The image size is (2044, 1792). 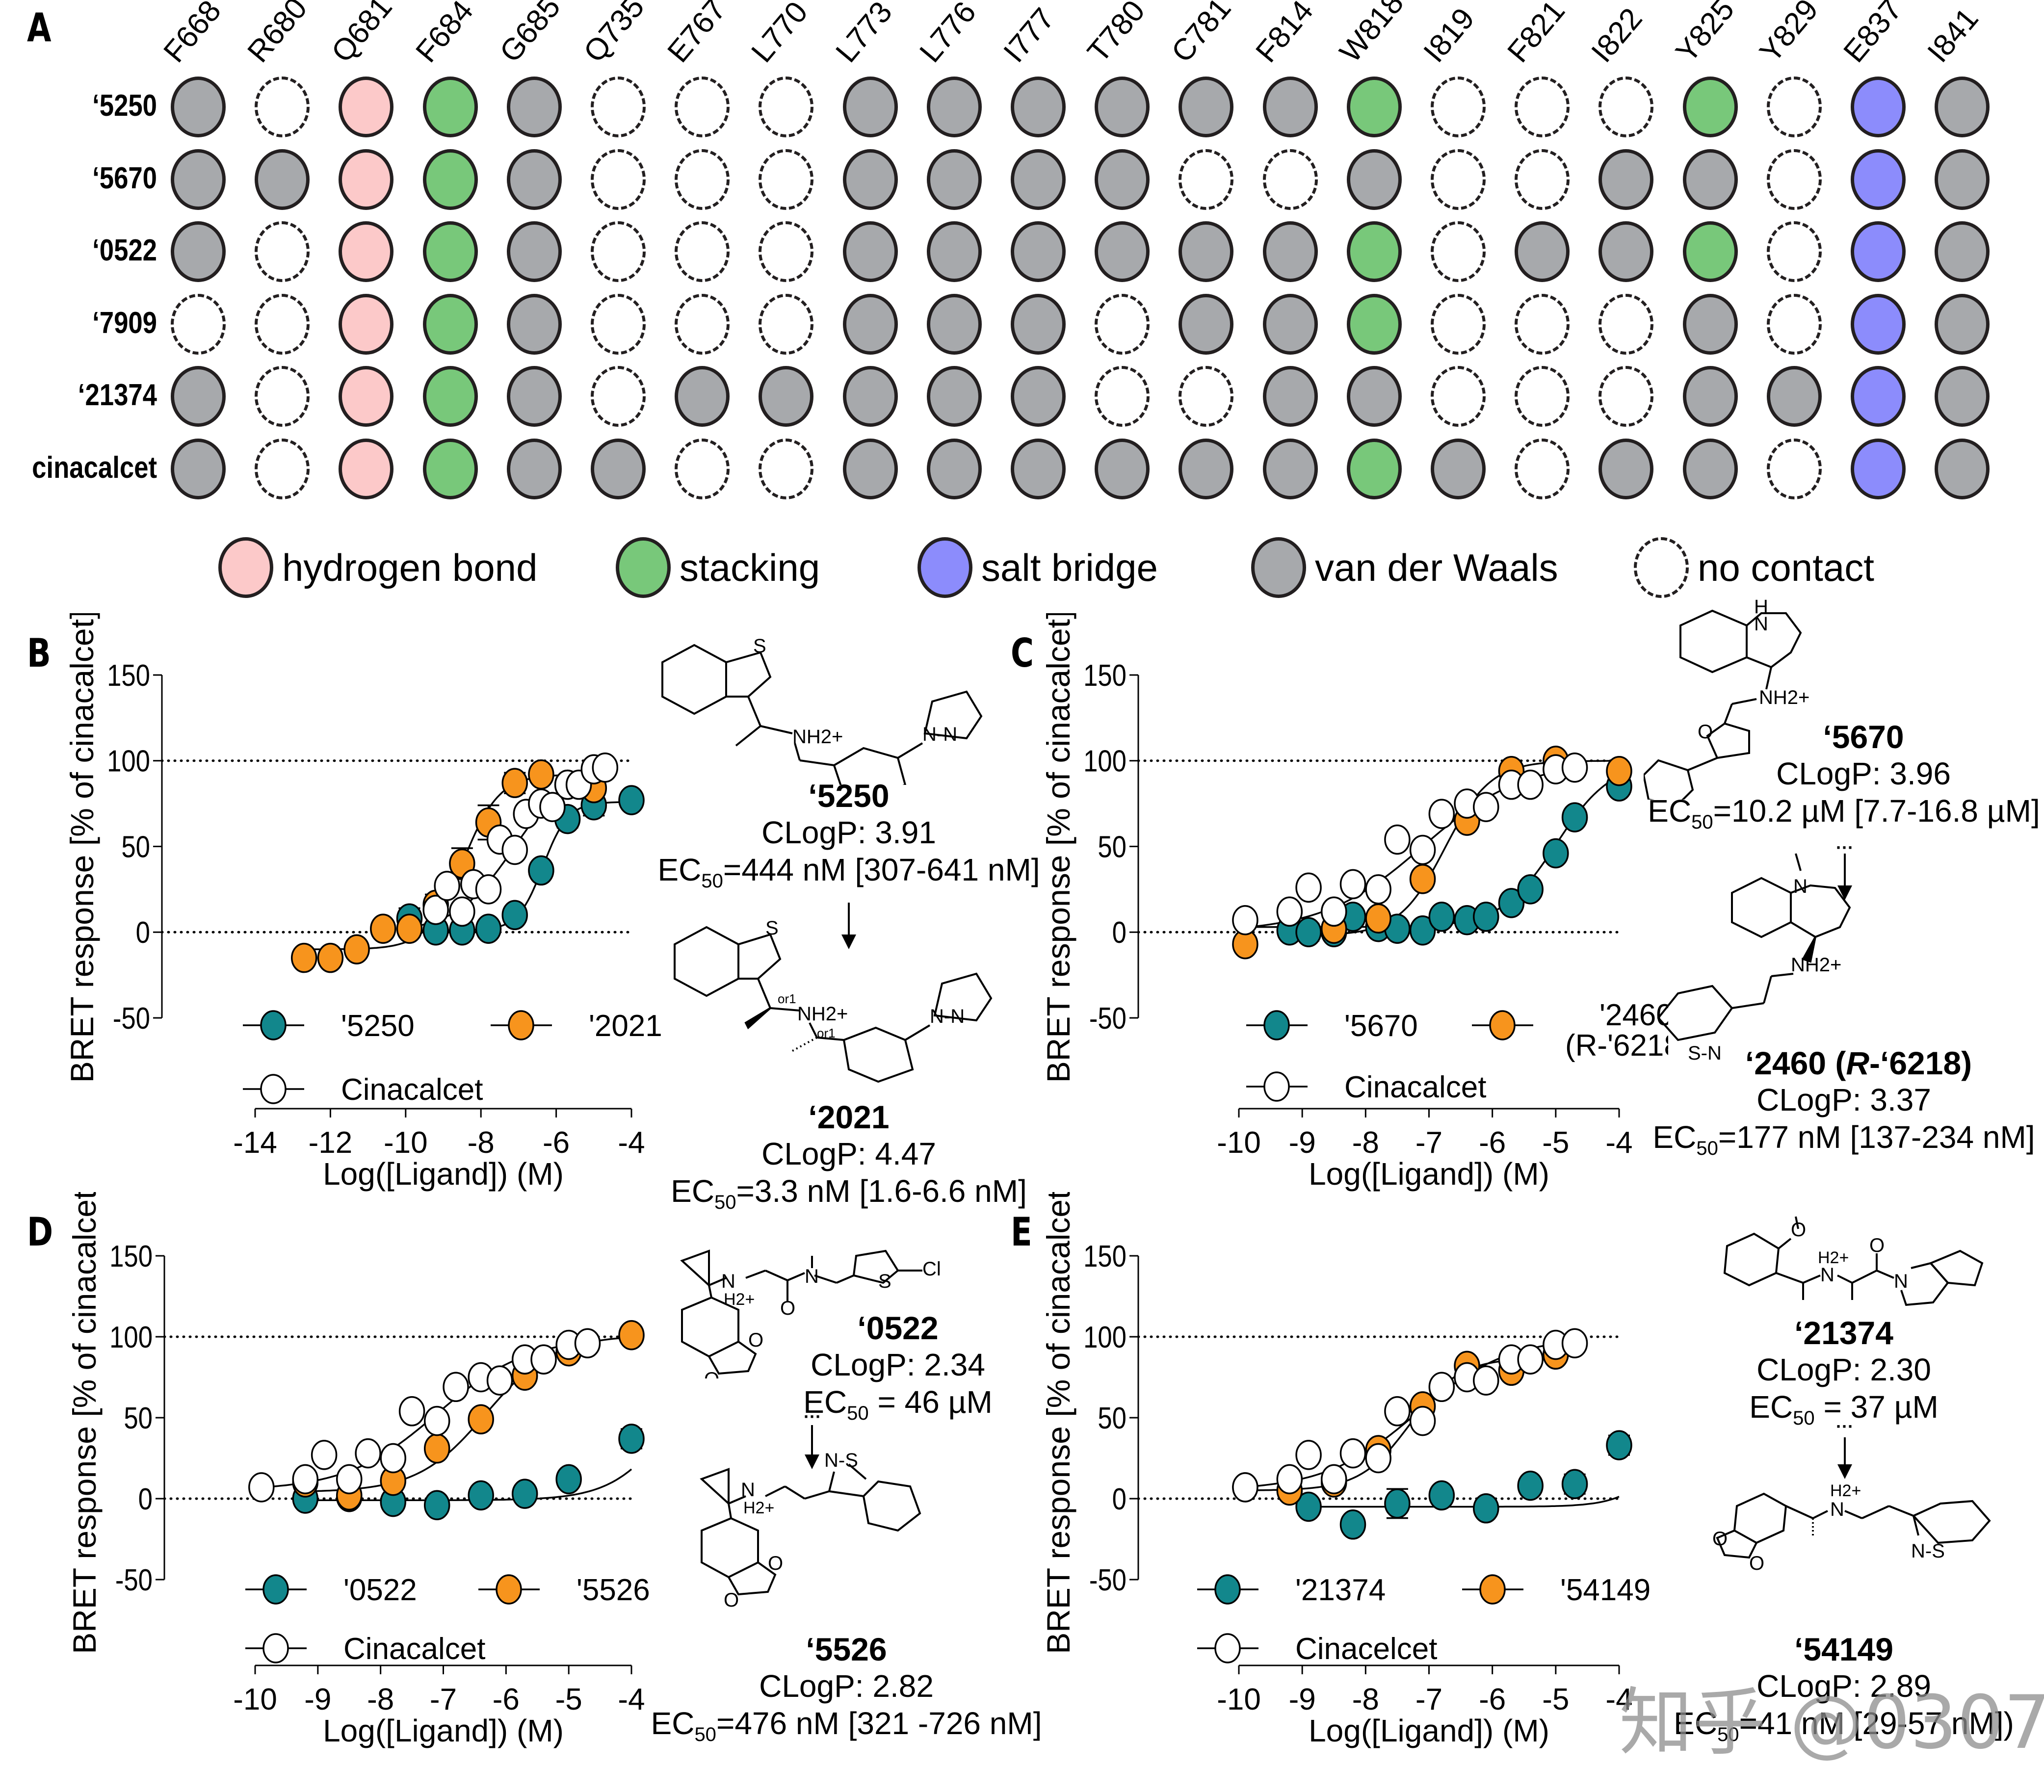 What do you see at coordinates (884, 1282) in the screenshot?
I see `atom-s: S` at bounding box center [884, 1282].